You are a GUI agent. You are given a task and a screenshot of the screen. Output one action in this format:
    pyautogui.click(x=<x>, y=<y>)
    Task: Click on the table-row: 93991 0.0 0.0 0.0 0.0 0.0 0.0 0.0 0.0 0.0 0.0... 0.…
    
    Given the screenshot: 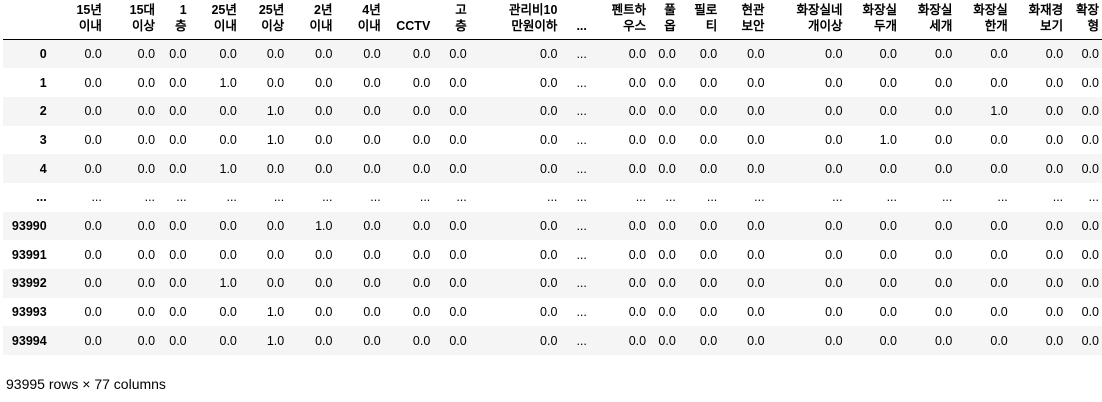 What is the action you would take?
    pyautogui.click(x=552, y=254)
    